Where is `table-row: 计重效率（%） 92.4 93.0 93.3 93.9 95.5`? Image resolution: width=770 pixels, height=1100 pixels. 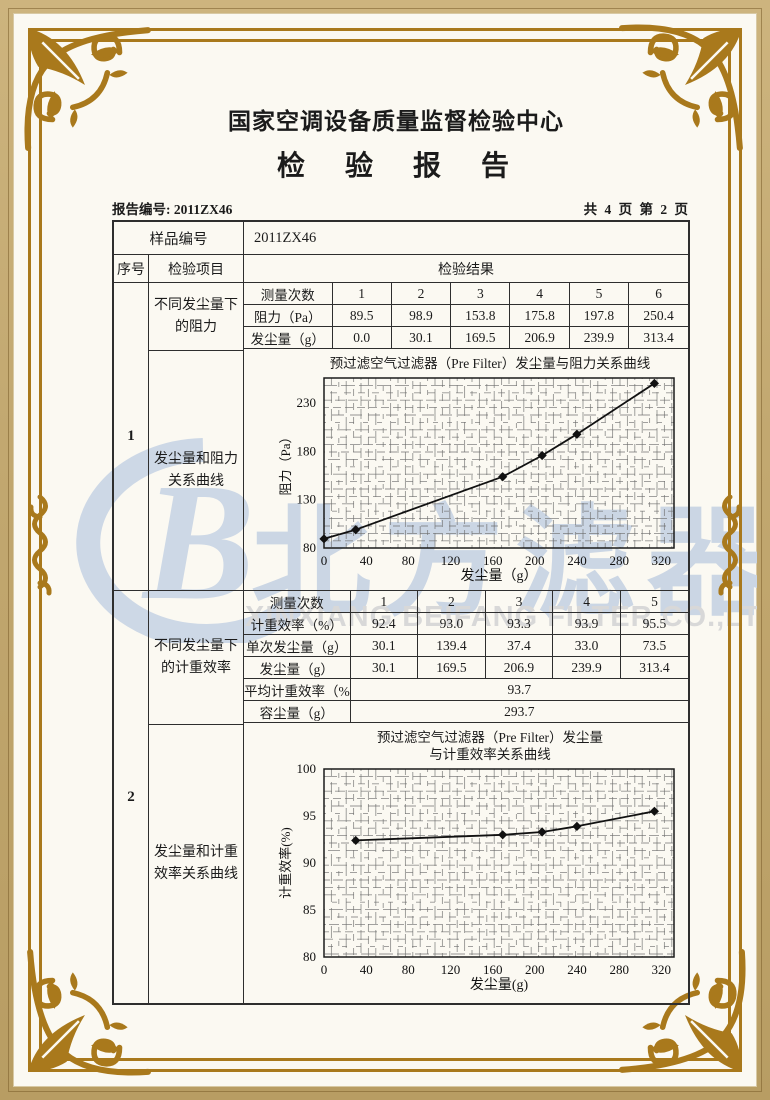
table-row: 计重效率（%） 92.4 93.0 93.3 93.9 95.5 is located at coordinates (466, 623).